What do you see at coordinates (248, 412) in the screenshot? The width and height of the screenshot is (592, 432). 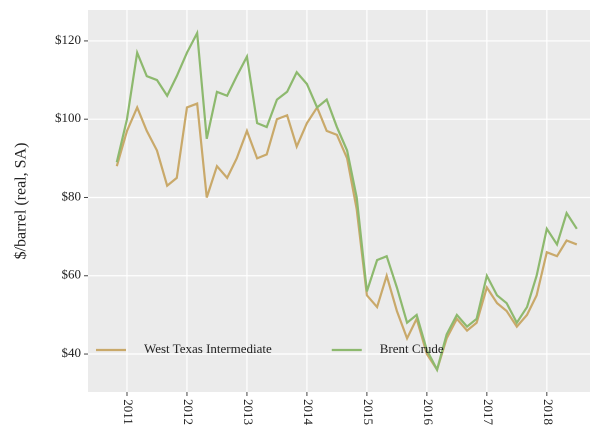 I see `x-tick-label: 2013` at bounding box center [248, 412].